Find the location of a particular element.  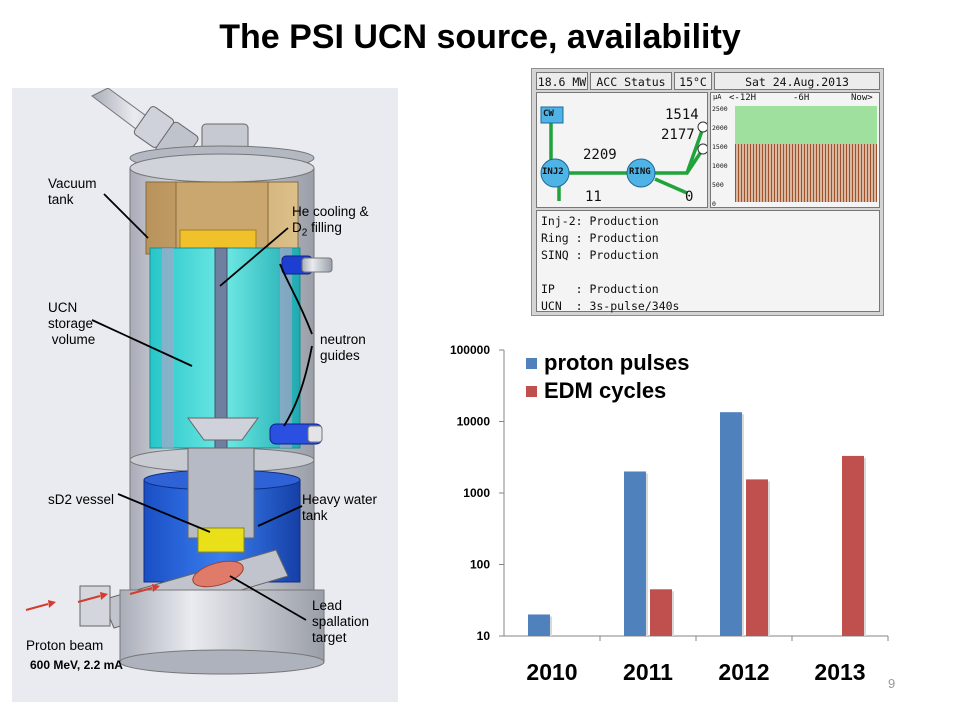

acc-power: 18.6 MW is located at coordinates (562, 81).